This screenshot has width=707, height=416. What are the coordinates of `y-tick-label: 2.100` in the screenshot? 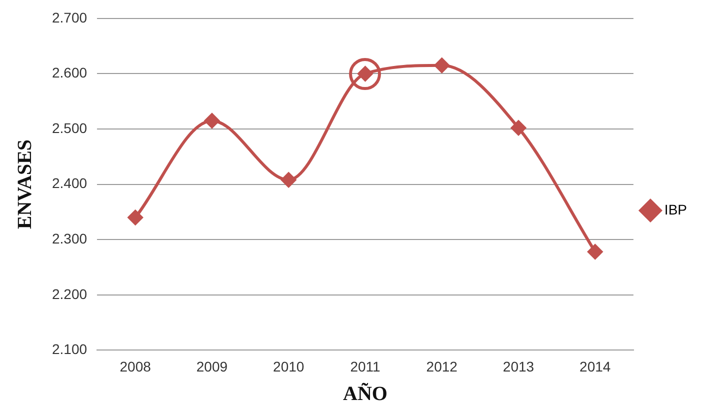 It's located at (70, 349).